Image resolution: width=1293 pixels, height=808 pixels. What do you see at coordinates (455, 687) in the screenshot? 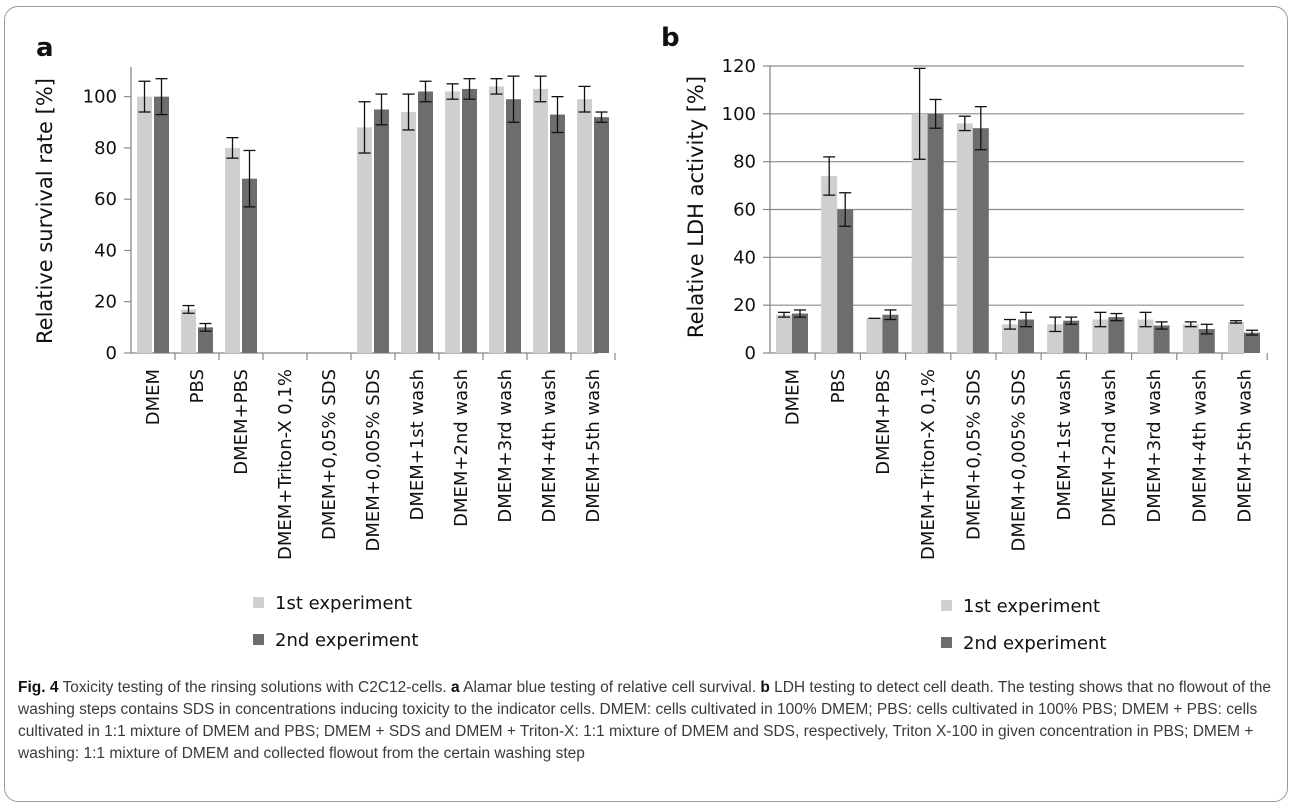
I see `caption-part-1: a` at bounding box center [455, 687].